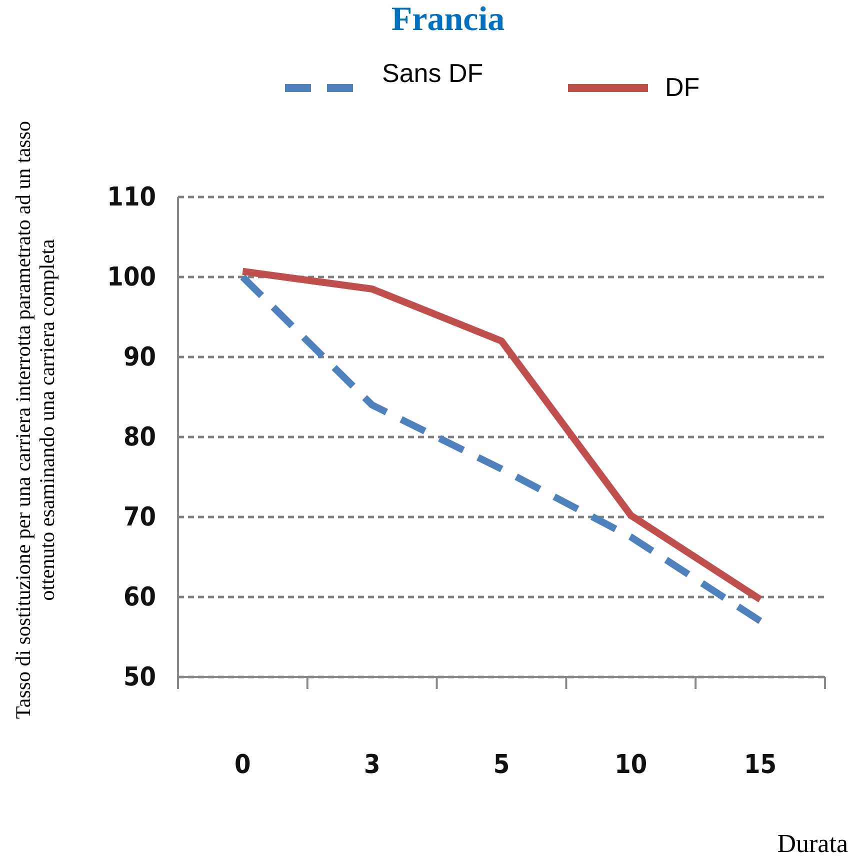  What do you see at coordinates (501, 765) in the screenshot?
I see `x-tick-label: 5` at bounding box center [501, 765].